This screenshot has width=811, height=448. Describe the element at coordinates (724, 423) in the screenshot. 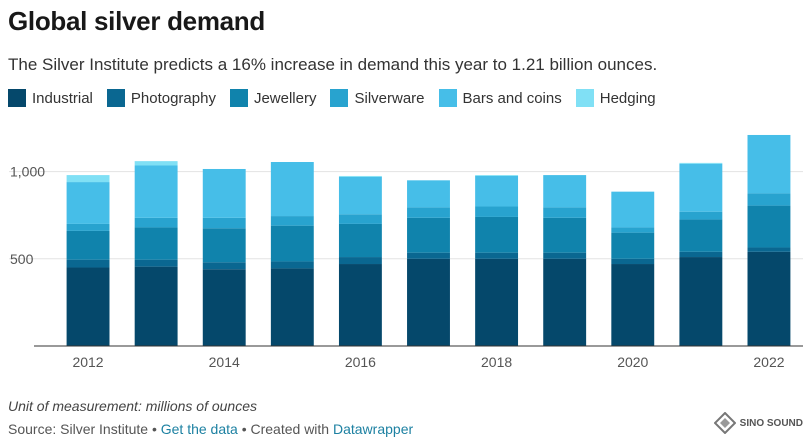

I see `diamond-logo-icon` at that location.